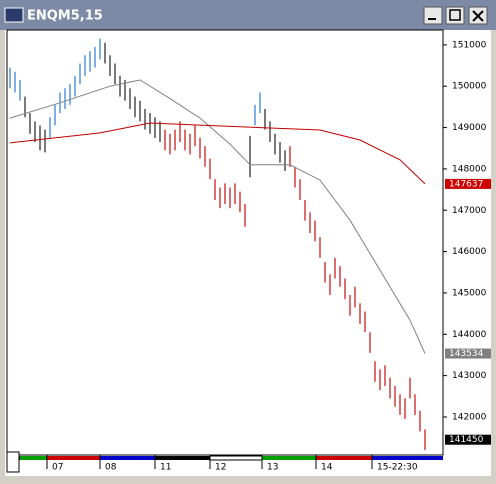 The image size is (496, 484). Describe the element at coordinates (248, 15) in the screenshot. I see `title-bar` at that location.